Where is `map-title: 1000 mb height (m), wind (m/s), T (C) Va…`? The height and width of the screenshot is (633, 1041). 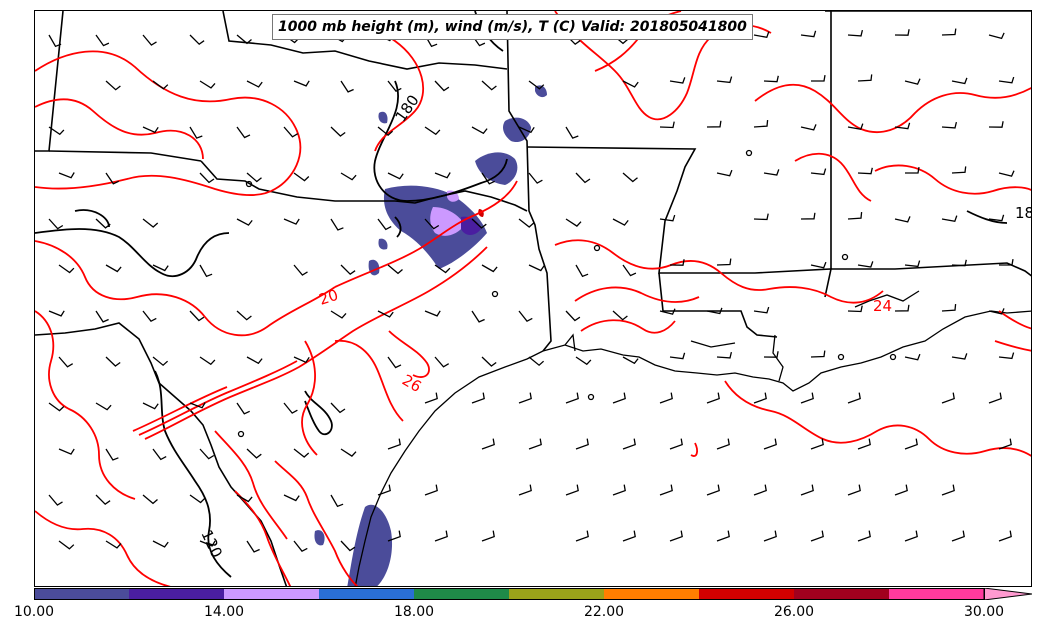
map-title: 1000 mb height (m), wind (m/s), T (C) Va… is located at coordinates (512, 27).